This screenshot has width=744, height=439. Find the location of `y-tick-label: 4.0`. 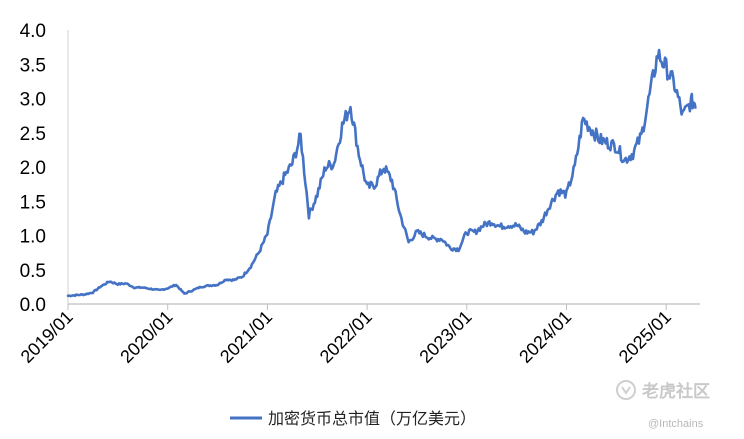

y-tick-label: 4.0 is located at coordinates (33, 31).